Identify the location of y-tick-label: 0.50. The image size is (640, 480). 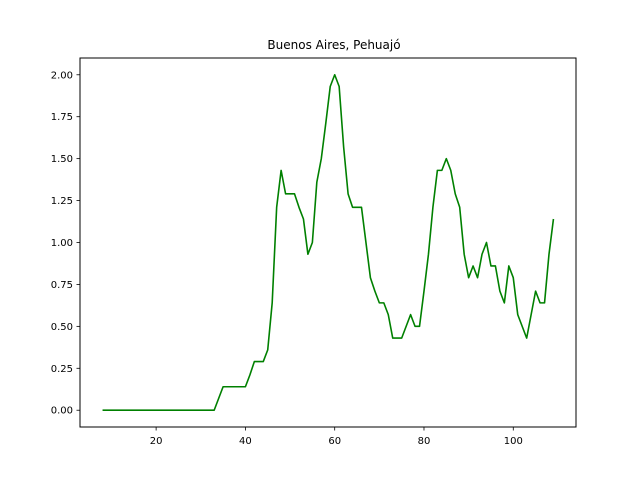
(62, 327).